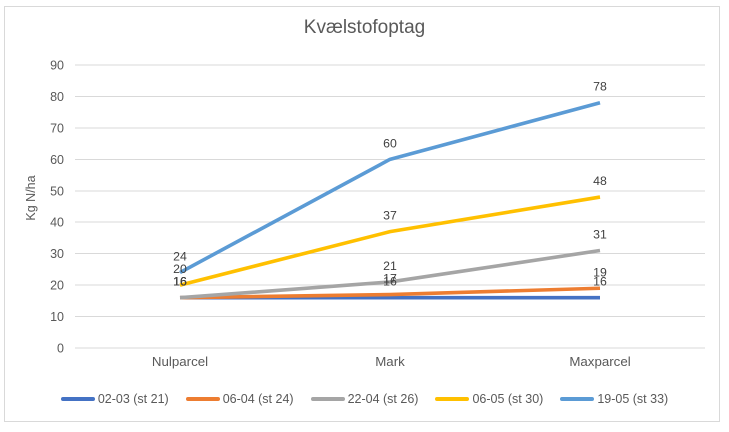 The height and width of the screenshot is (432, 729). I want to click on legend-item-22-04: 22-04 (st 26), so click(364, 399).